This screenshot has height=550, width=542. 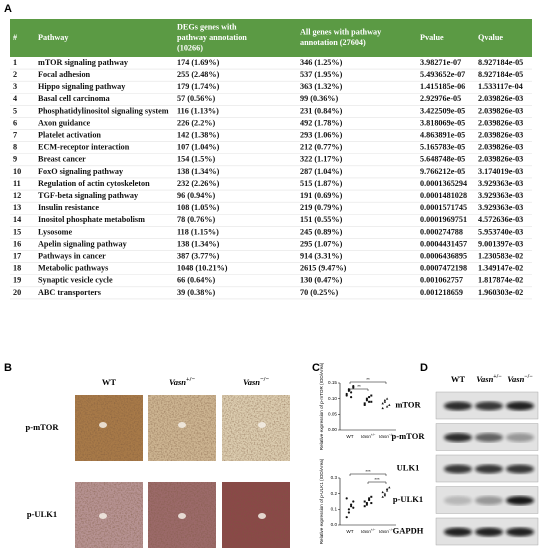 I want to click on table-cell: 232 (2.26%), so click(x=198, y=183).